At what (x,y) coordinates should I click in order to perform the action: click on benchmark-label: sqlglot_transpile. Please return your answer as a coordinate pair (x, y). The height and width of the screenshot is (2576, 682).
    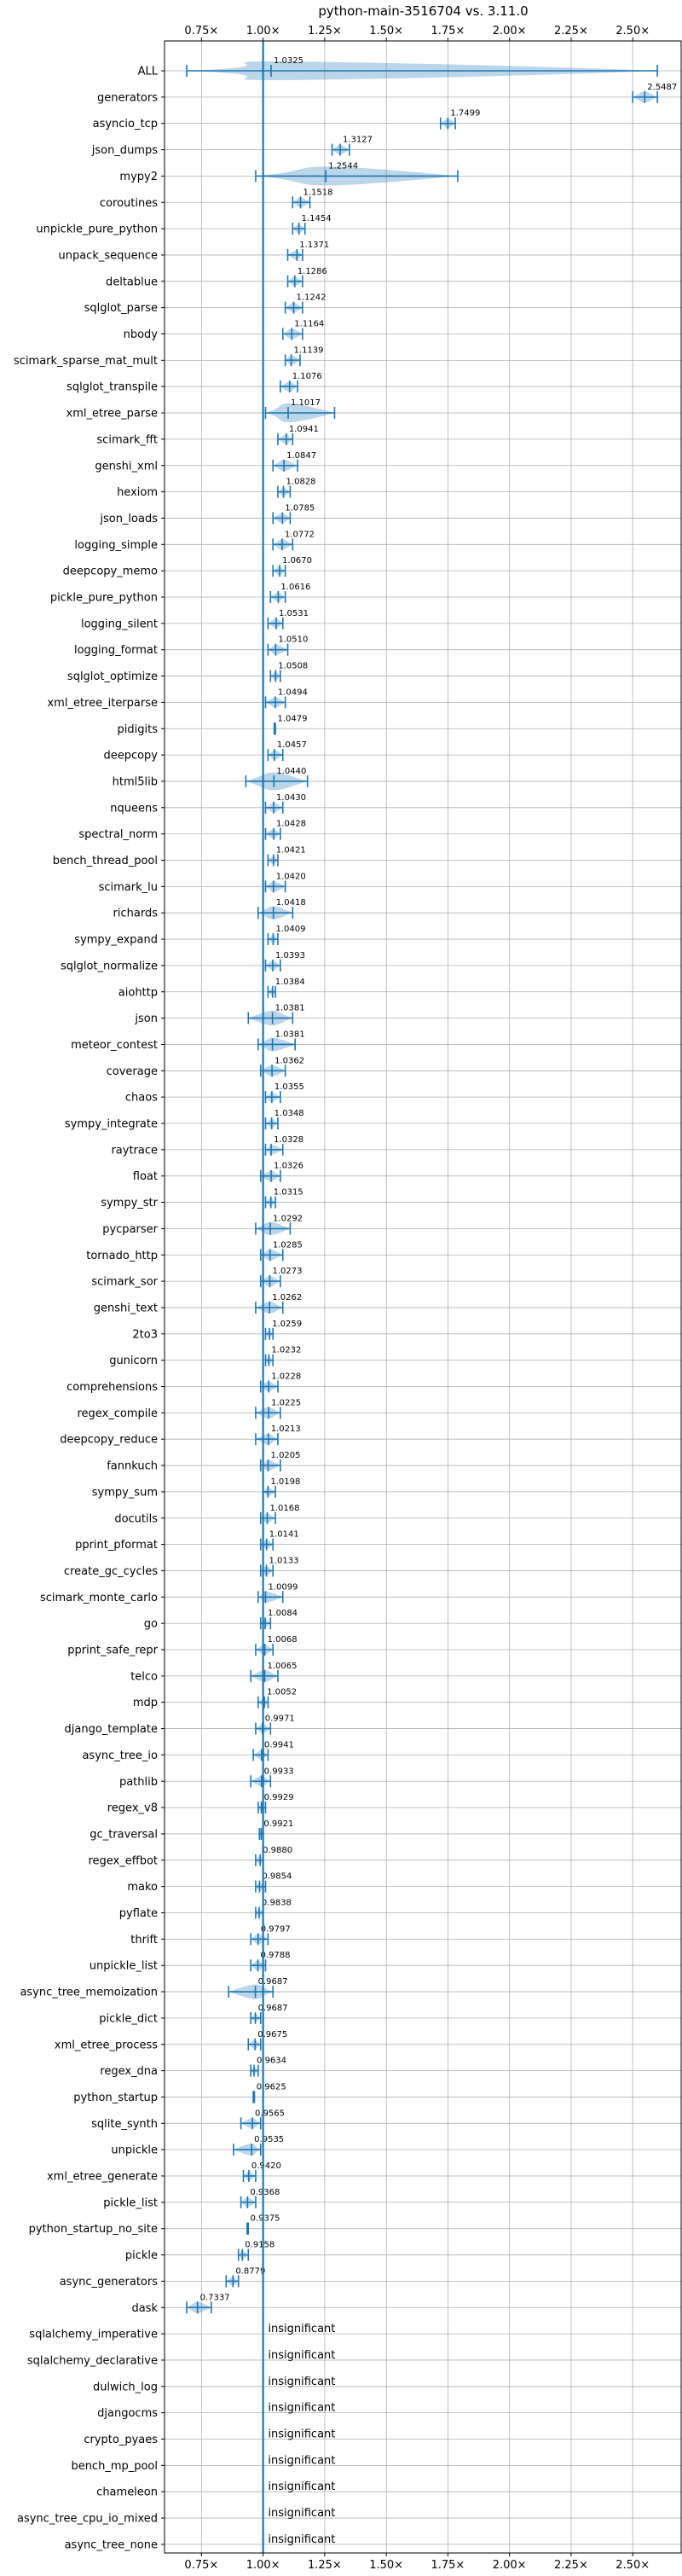
    Looking at the image, I should click on (112, 387).